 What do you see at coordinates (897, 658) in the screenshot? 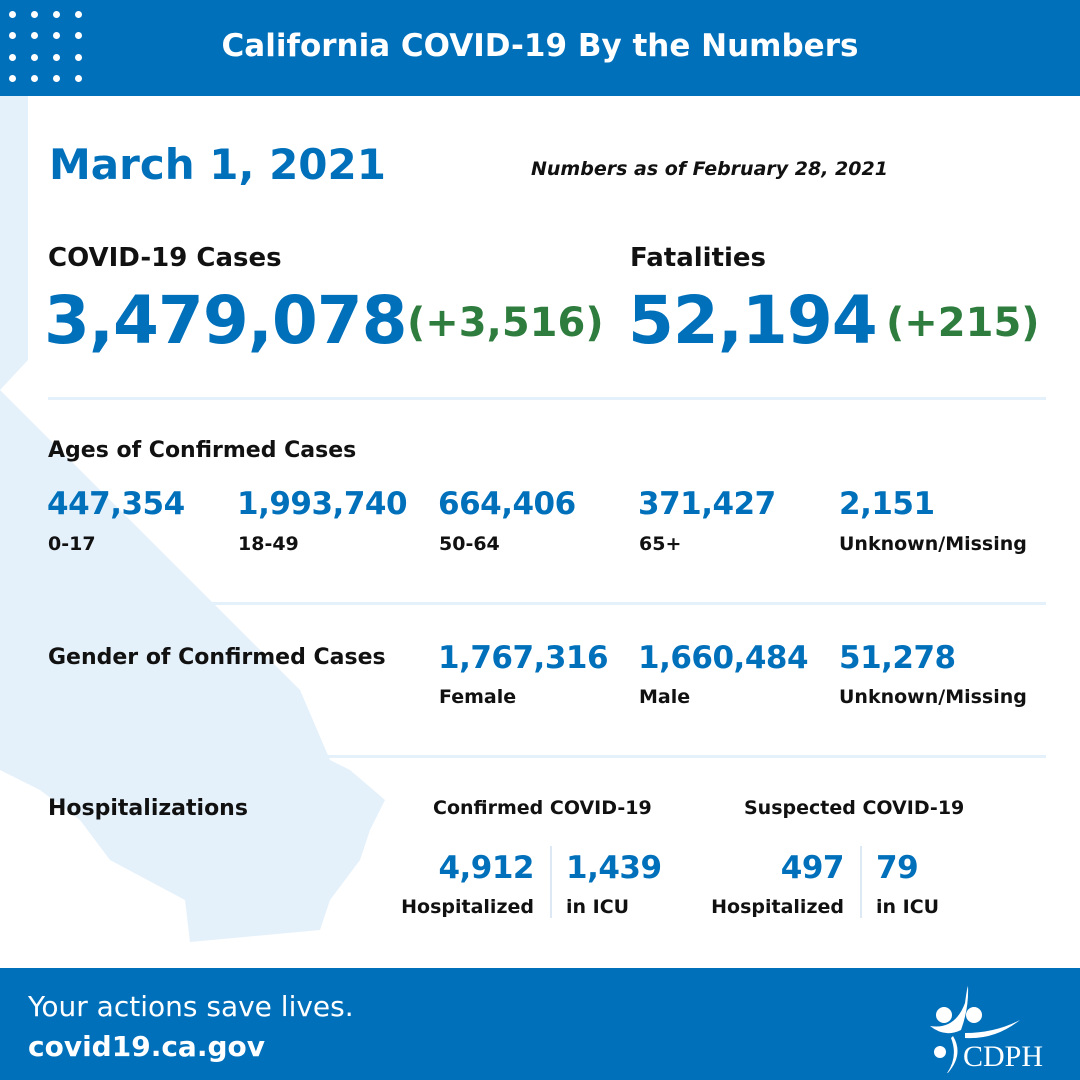
I see `gender-value: 51,278` at bounding box center [897, 658].